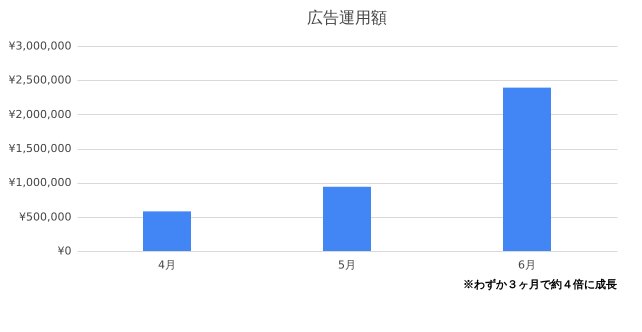 The height and width of the screenshot is (332, 642). I want to click on x-tick-label: 4月, so click(167, 265).